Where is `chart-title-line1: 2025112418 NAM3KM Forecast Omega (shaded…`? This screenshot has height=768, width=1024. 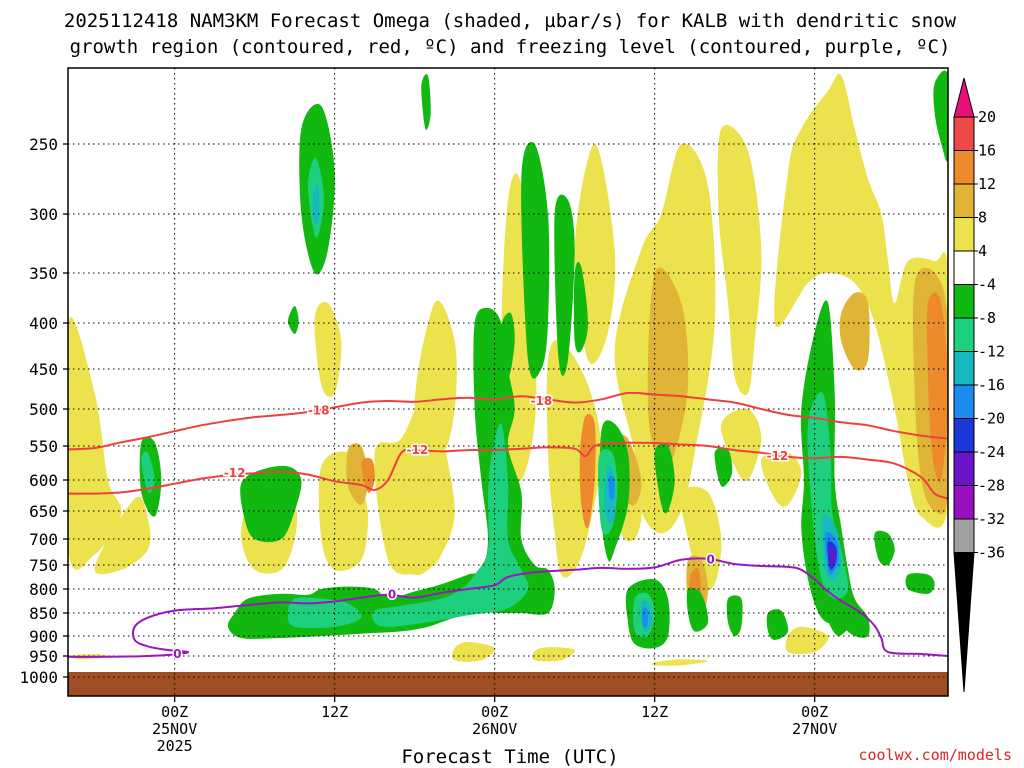
chart-title-line1: 2025112418 NAM3KM Forecast Omega (shaded… is located at coordinates (510, 21).